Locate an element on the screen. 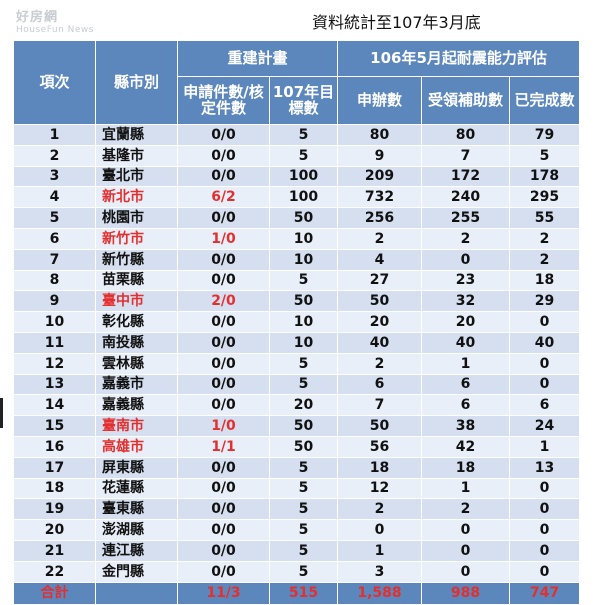 This screenshot has height=605, width=595. row-completed: 55 is located at coordinates (545, 218).